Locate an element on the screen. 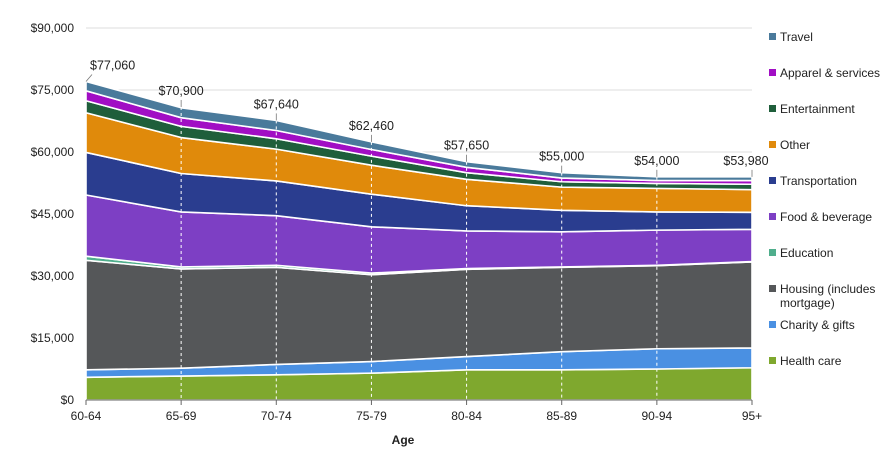  total-label: $67,640 is located at coordinates (276, 104).